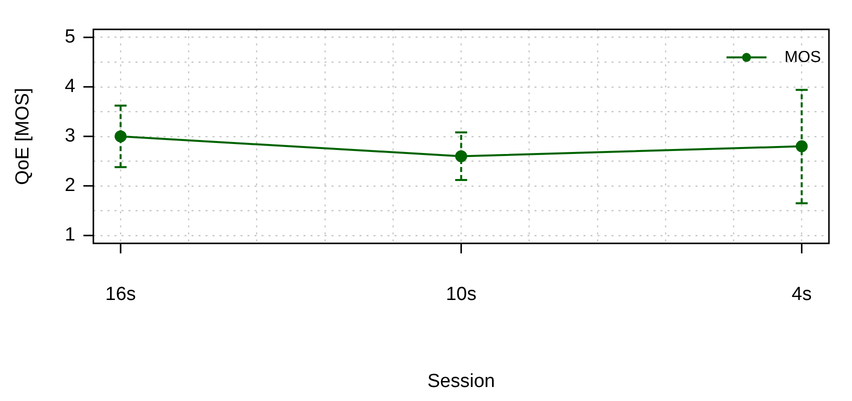 Image resolution: width=852 pixels, height=401 pixels. Describe the element at coordinates (70, 185) in the screenshot. I see `y-tick-label: 2` at that location.